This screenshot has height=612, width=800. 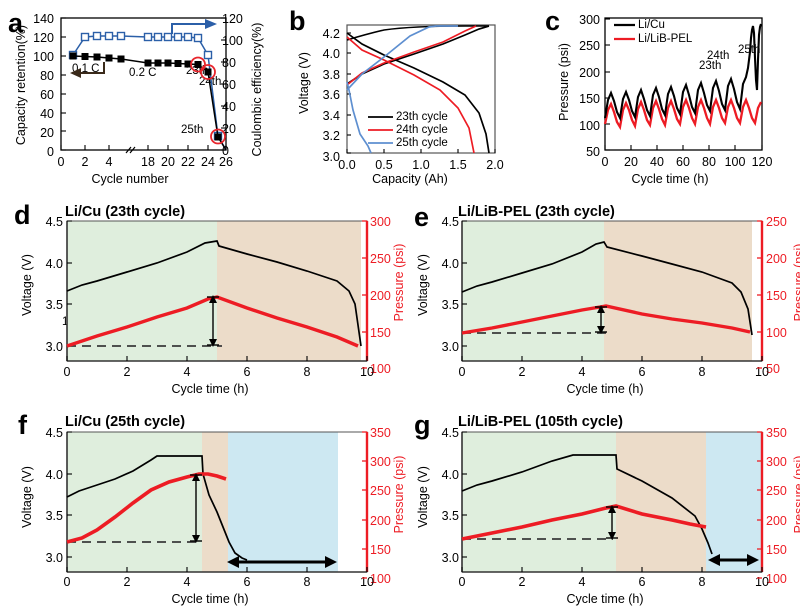 I want to click on panel-a-ytick-right-100: 100, so click(x=232, y=41).